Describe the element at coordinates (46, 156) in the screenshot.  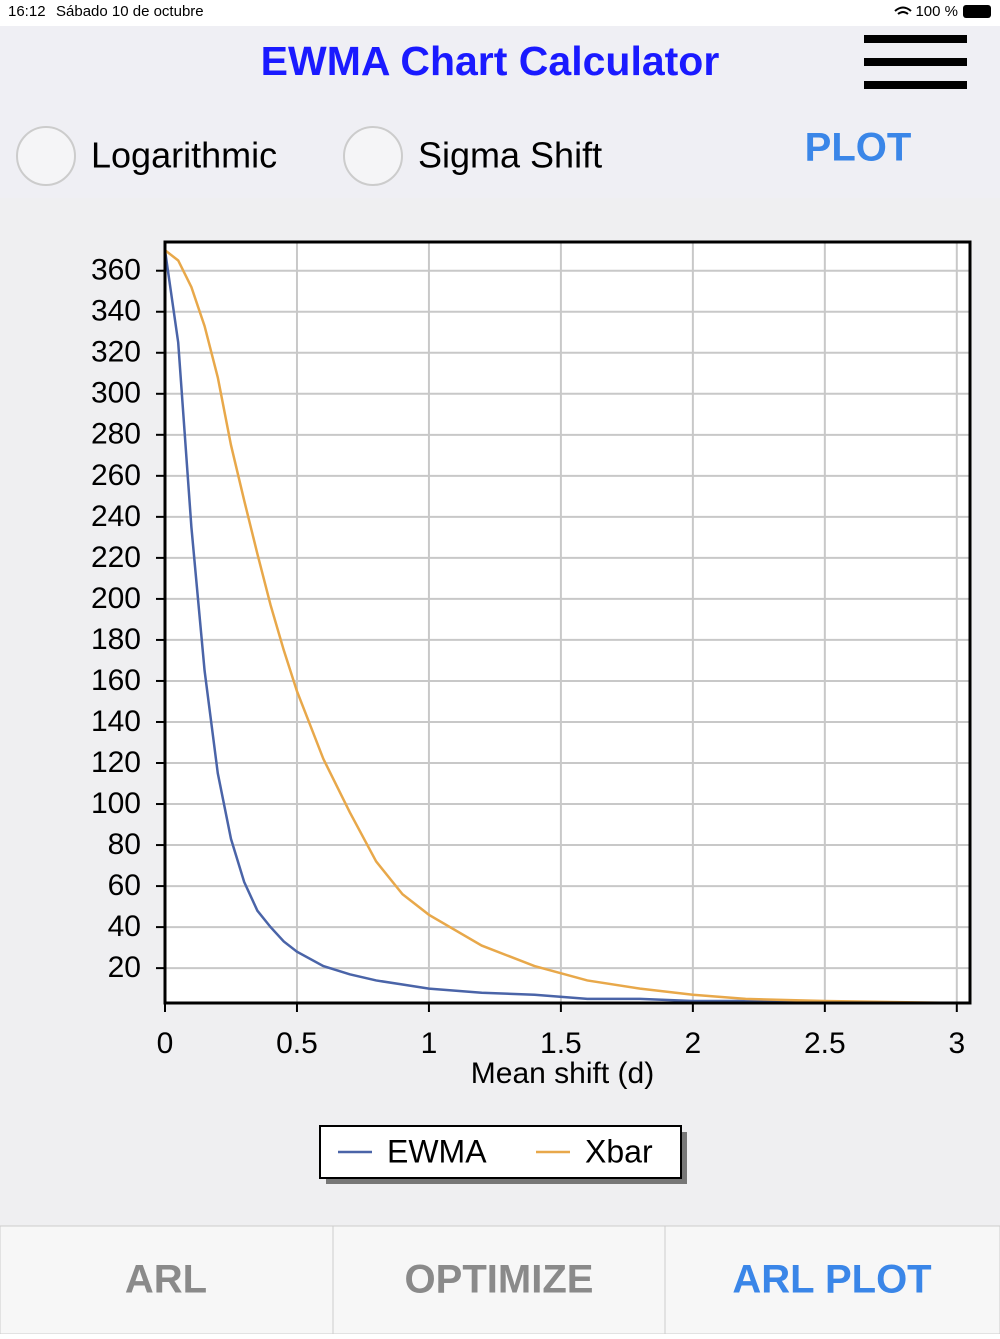
I see `radio-logarithmic` at that location.